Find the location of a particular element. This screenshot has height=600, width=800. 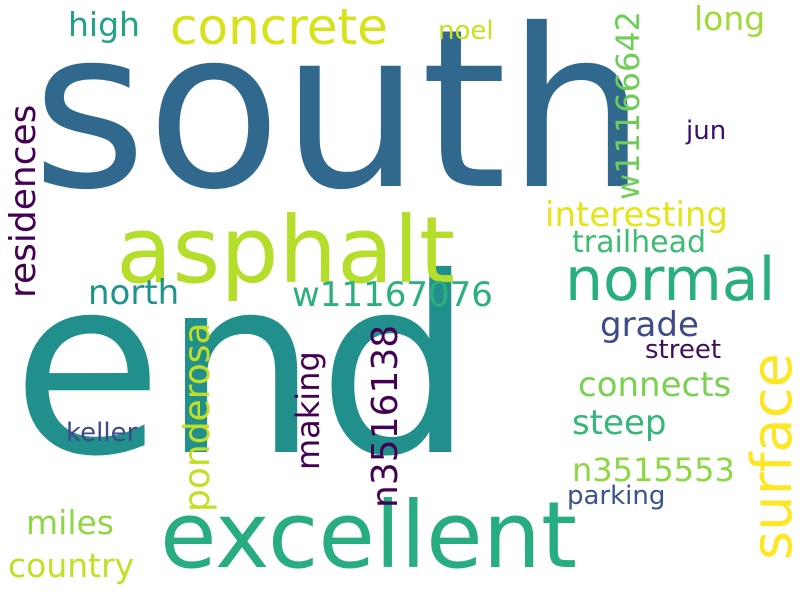

word-keller: keller is located at coordinates (102, 433).